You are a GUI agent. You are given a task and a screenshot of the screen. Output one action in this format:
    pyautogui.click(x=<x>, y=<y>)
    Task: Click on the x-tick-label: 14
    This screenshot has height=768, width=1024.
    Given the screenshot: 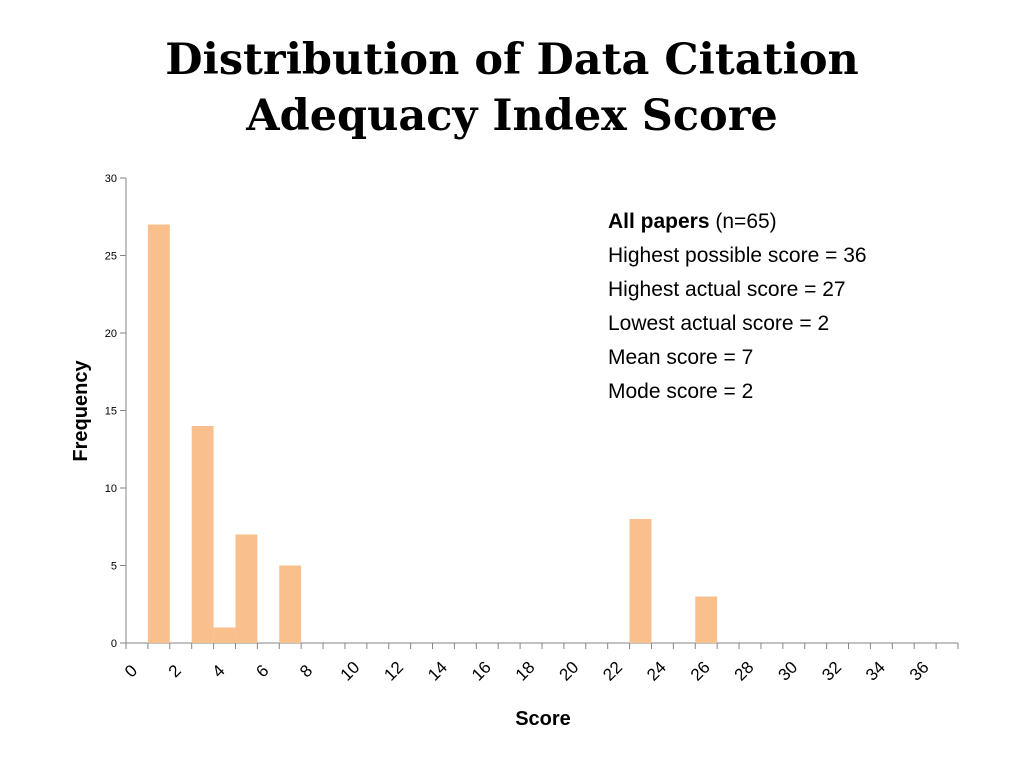 What is the action you would take?
    pyautogui.click(x=437, y=671)
    